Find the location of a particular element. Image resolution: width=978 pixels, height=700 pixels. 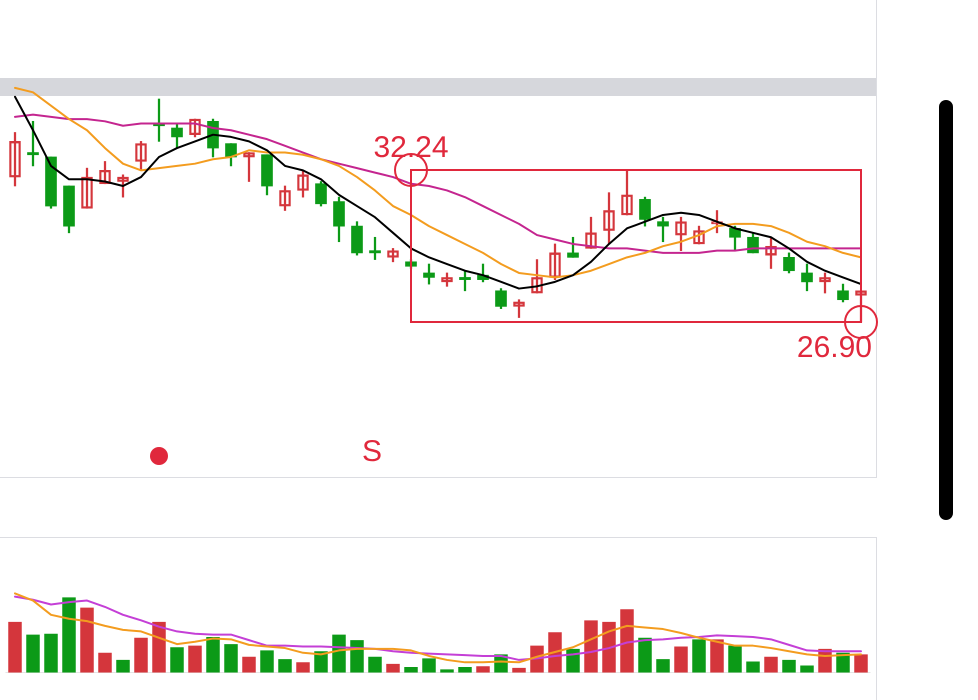

text: S is located at coordinates (372, 451).